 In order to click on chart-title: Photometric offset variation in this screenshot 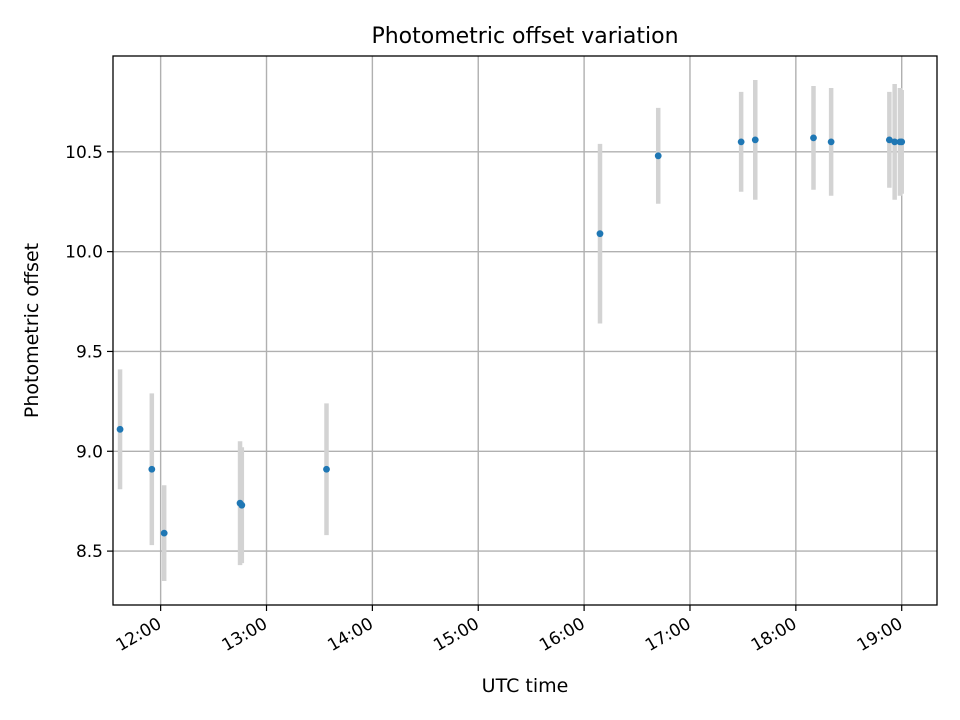, I will do `click(524, 36)`.